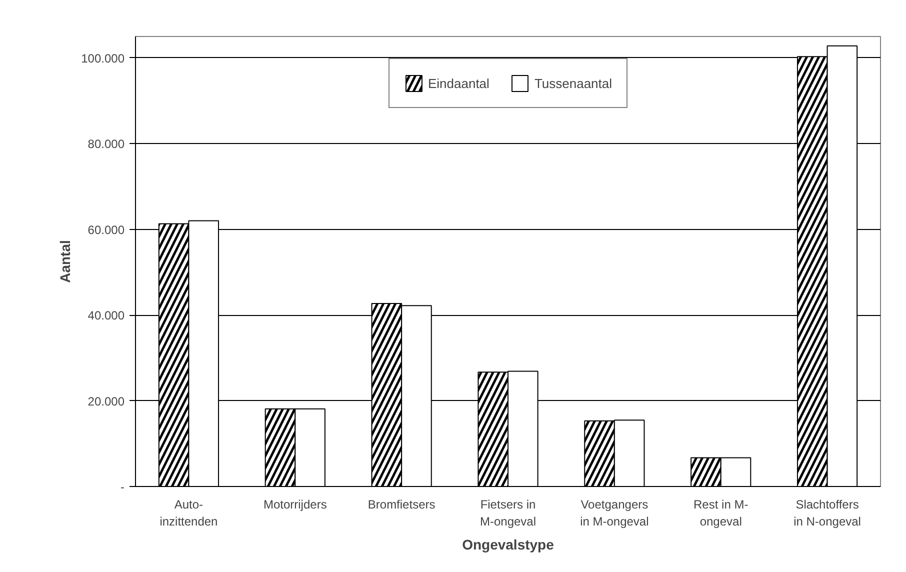  Describe the element at coordinates (103, 58) in the screenshot. I see `y-tick-label: 100.000` at that location.